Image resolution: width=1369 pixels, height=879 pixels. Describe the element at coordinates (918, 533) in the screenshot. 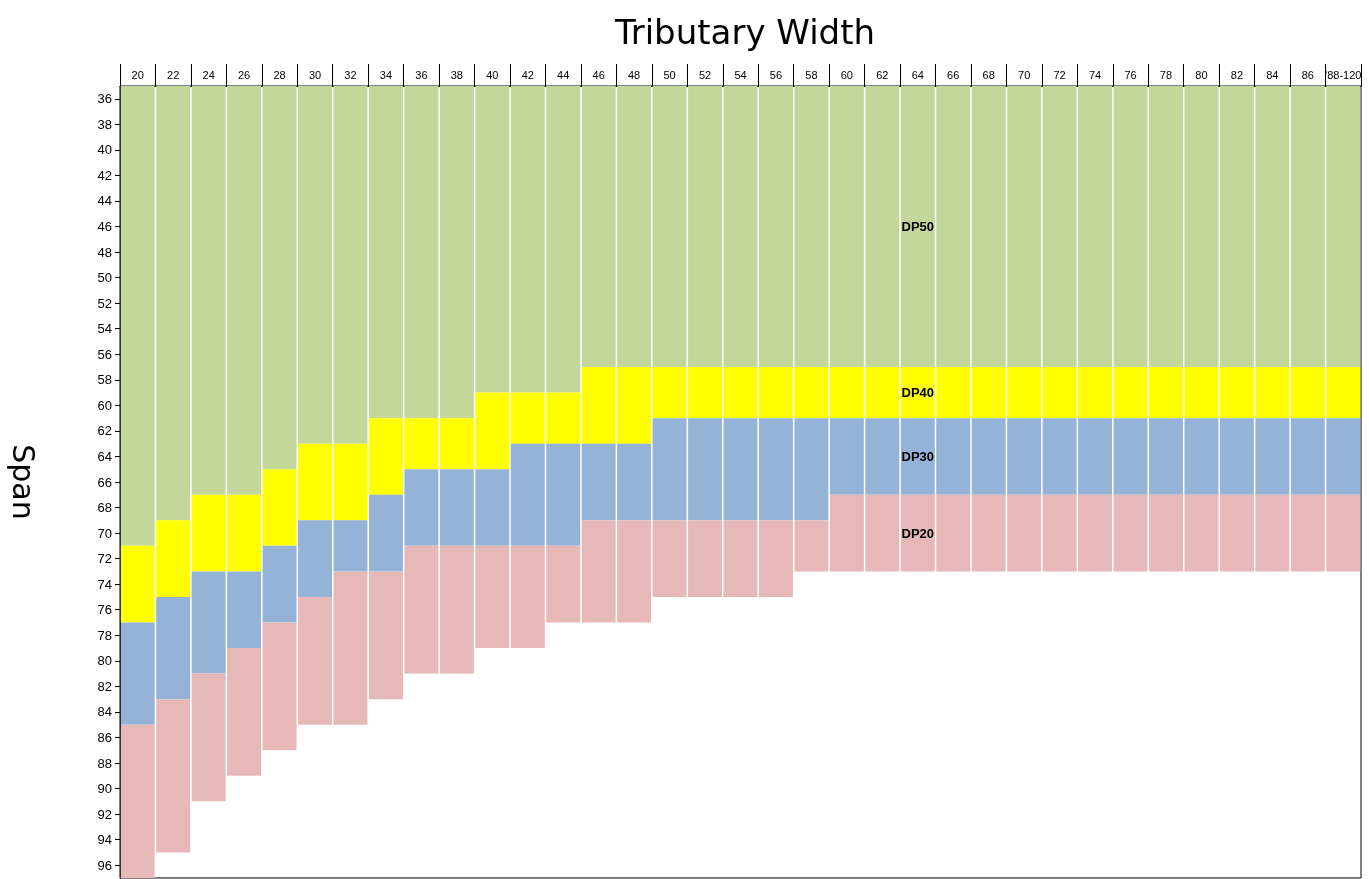

I see `series-label: DP20` at that location.